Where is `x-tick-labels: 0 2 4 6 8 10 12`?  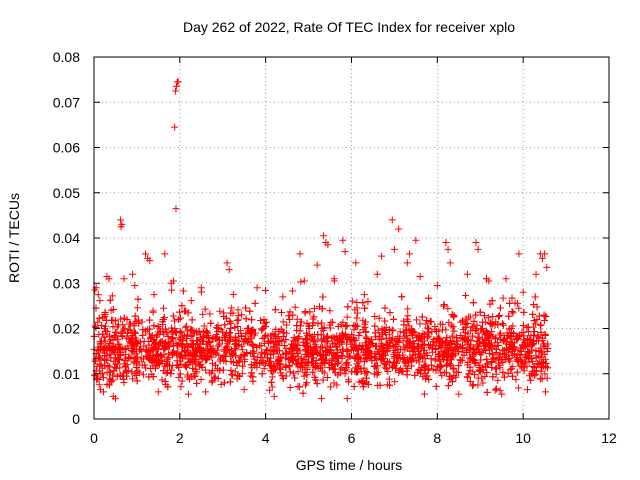 x-tick-labels: 0 2 4 6 8 10 12 is located at coordinates (353, 438).